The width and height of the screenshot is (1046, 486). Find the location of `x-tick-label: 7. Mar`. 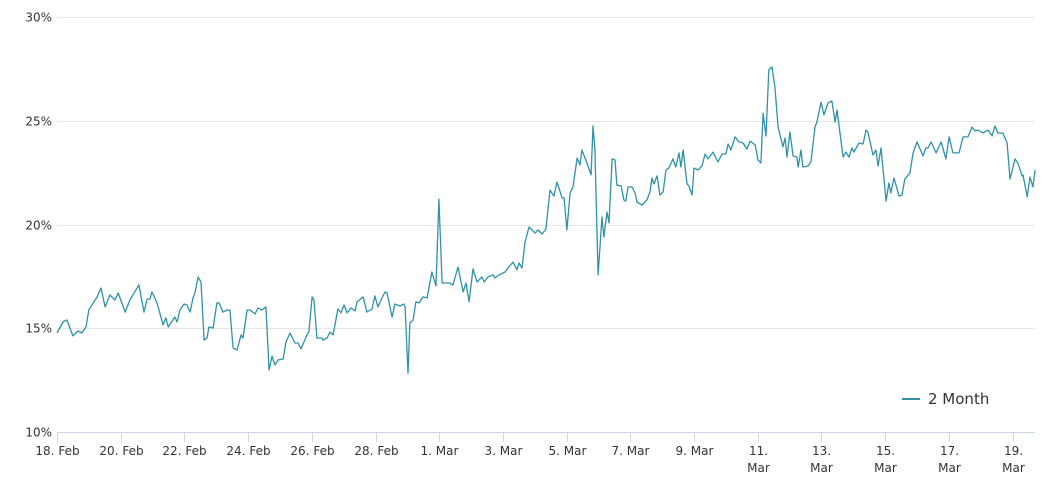

x-tick-label: 7. Mar is located at coordinates (631, 451).